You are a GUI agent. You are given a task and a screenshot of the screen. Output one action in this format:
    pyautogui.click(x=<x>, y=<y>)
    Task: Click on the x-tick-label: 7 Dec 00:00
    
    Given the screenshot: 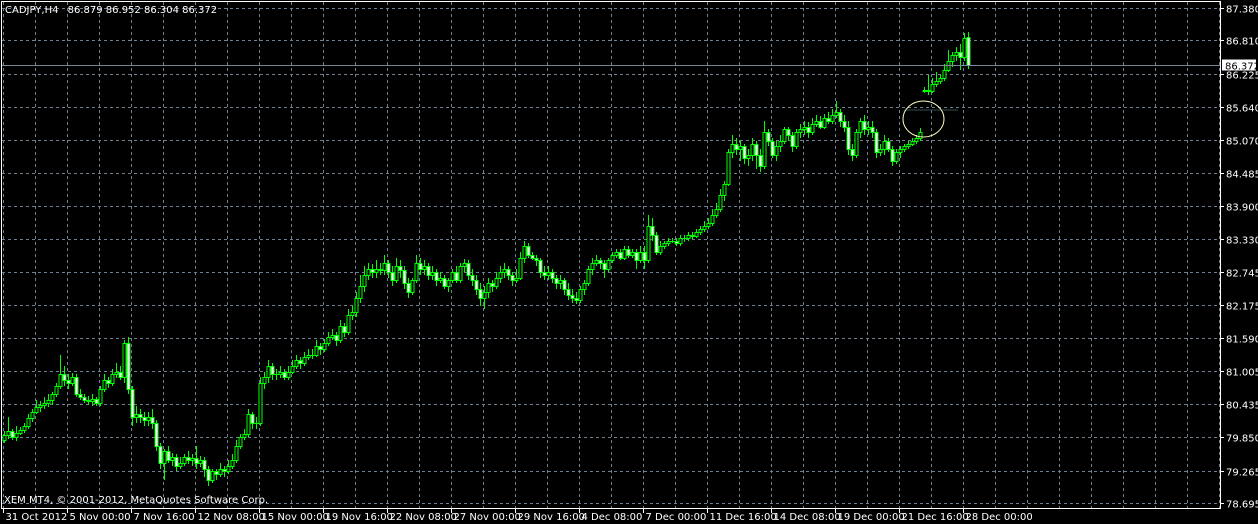 What is the action you would take?
    pyautogui.click(x=676, y=517)
    